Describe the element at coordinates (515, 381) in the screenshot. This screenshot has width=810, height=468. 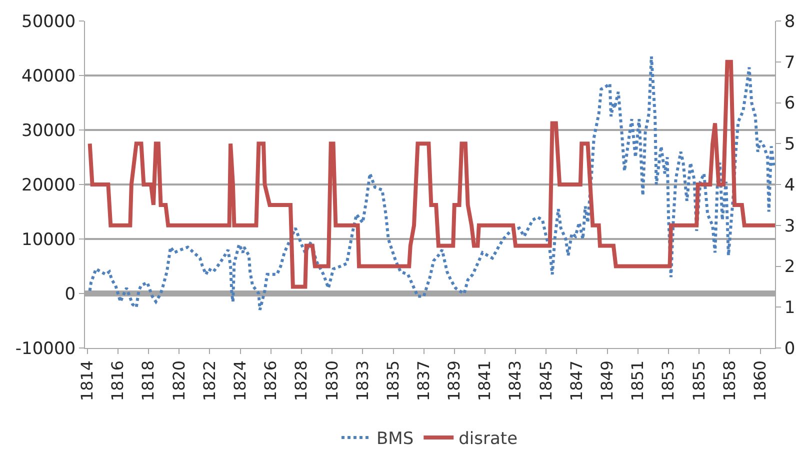
I see `x-tick-label: 1843` at that location.